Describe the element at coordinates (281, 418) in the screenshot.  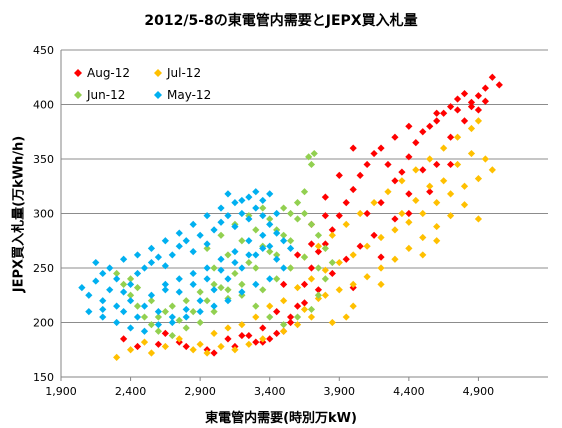
I see `x-axis-title: 東電管内需要(時別万kW)` at that location.